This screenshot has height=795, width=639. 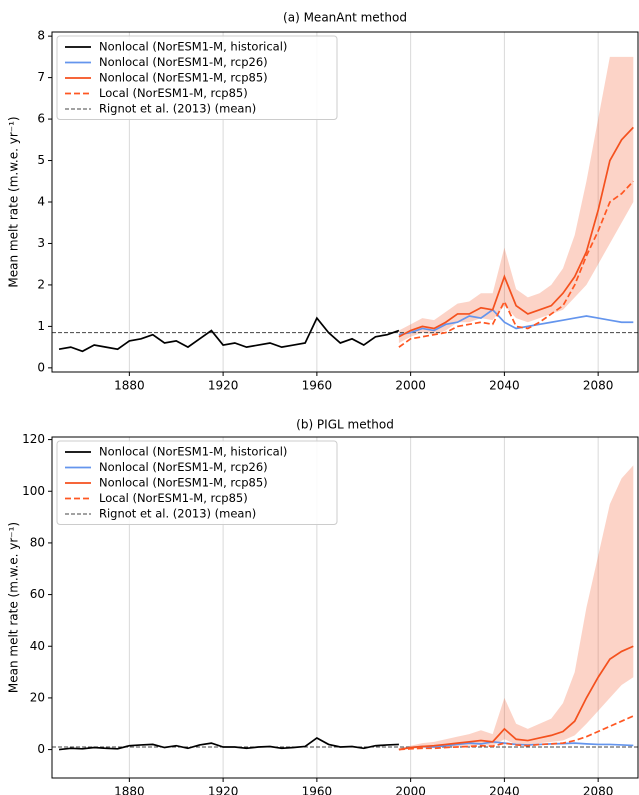 I want to click on y-tick-label: 120, so click(x=33, y=439).